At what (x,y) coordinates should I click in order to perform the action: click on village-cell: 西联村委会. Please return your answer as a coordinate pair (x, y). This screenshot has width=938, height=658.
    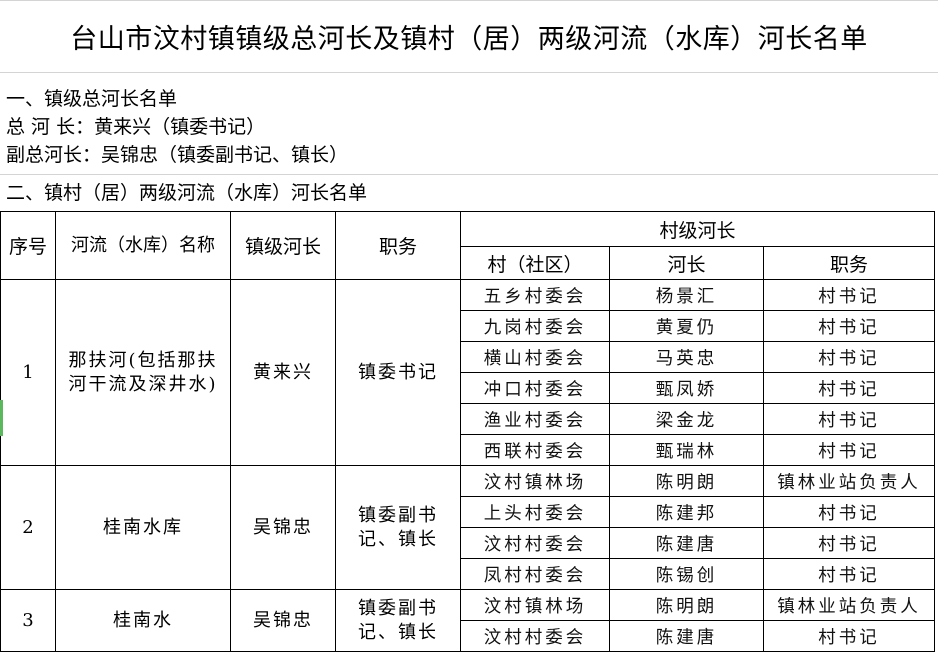
    Looking at the image, I should click on (535, 450).